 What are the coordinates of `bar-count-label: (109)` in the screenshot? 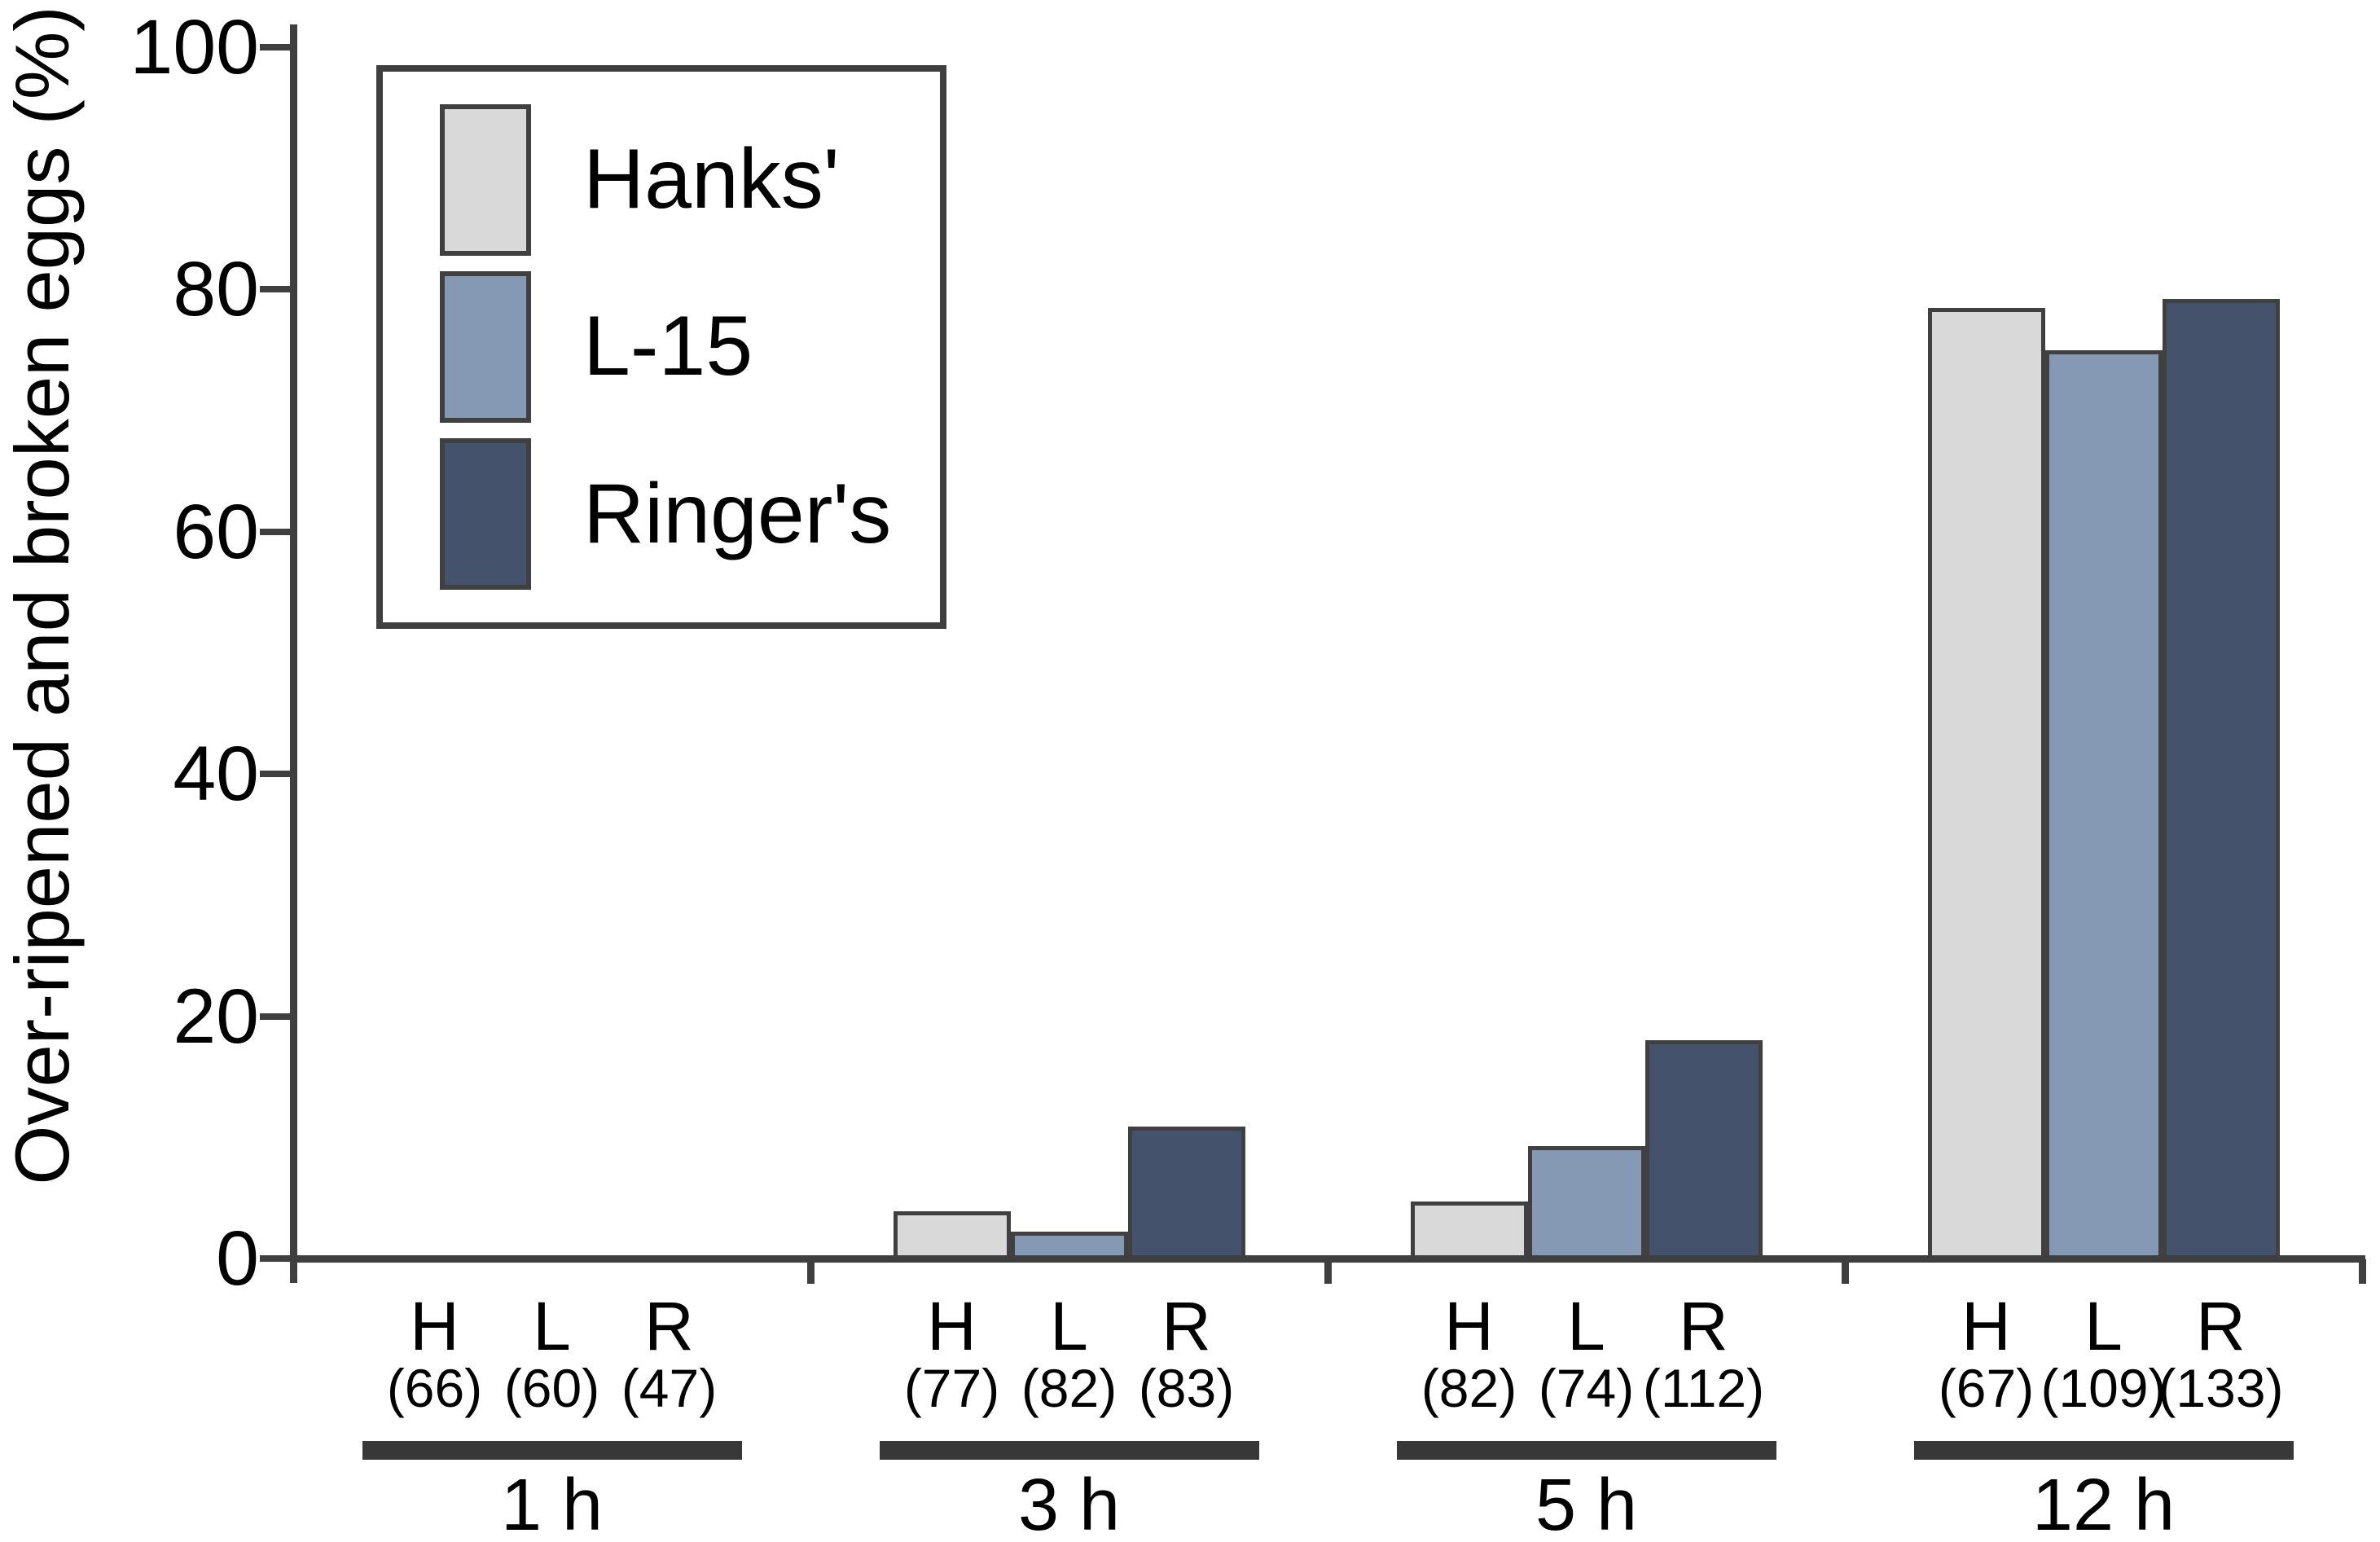 It's located at (2104, 1388).